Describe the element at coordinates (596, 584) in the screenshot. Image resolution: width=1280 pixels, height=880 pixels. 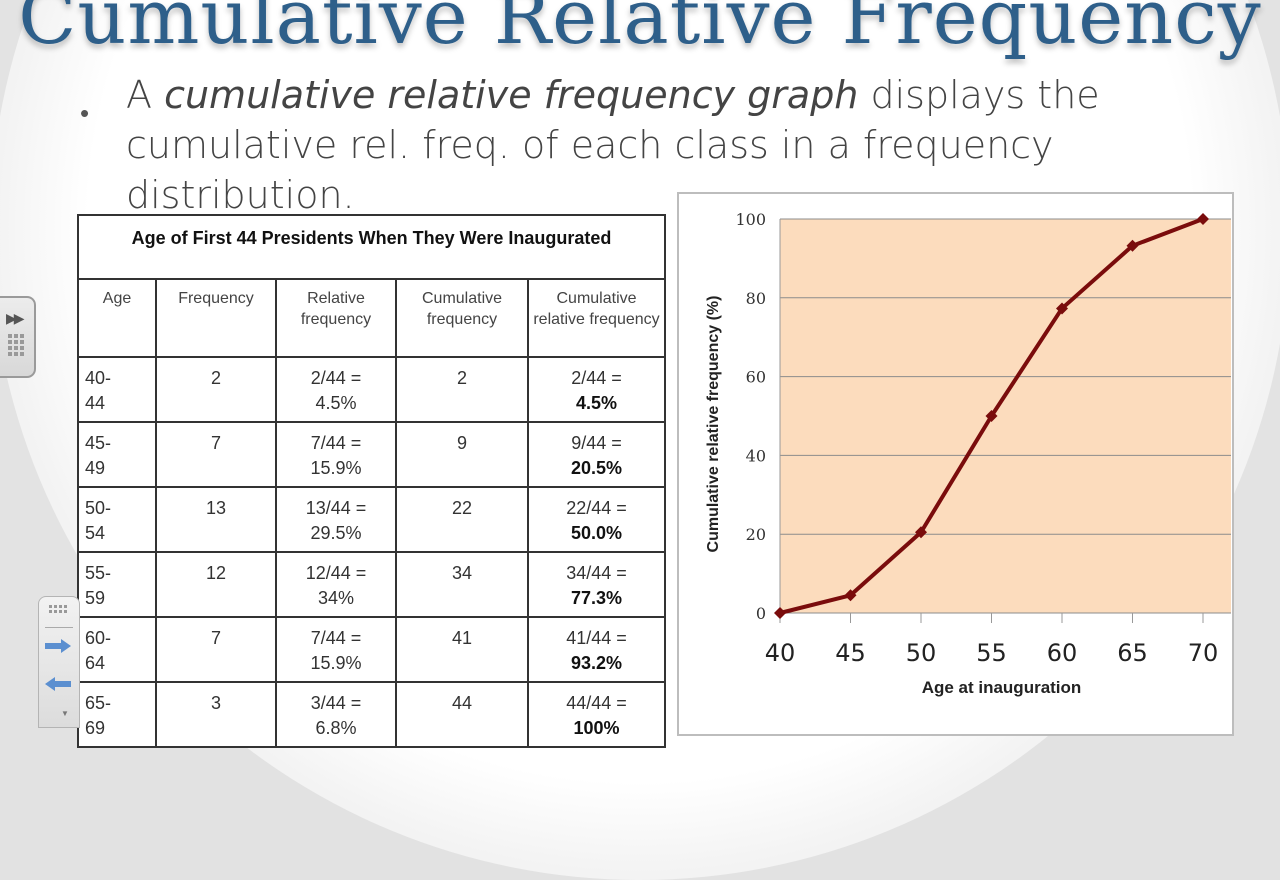
I see `cumulative-relative-frequency-cell: 34/44 = 77.3%` at that location.